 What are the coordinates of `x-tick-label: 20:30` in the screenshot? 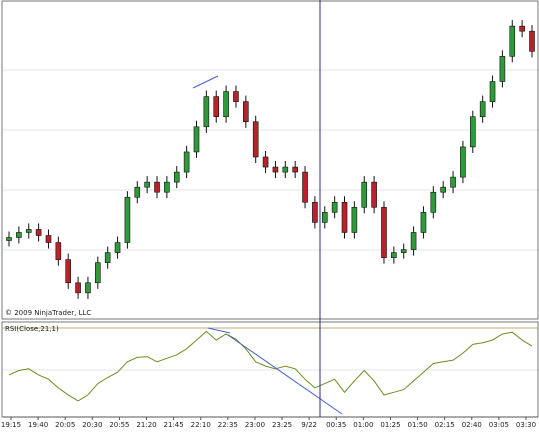 It's located at (92, 425).